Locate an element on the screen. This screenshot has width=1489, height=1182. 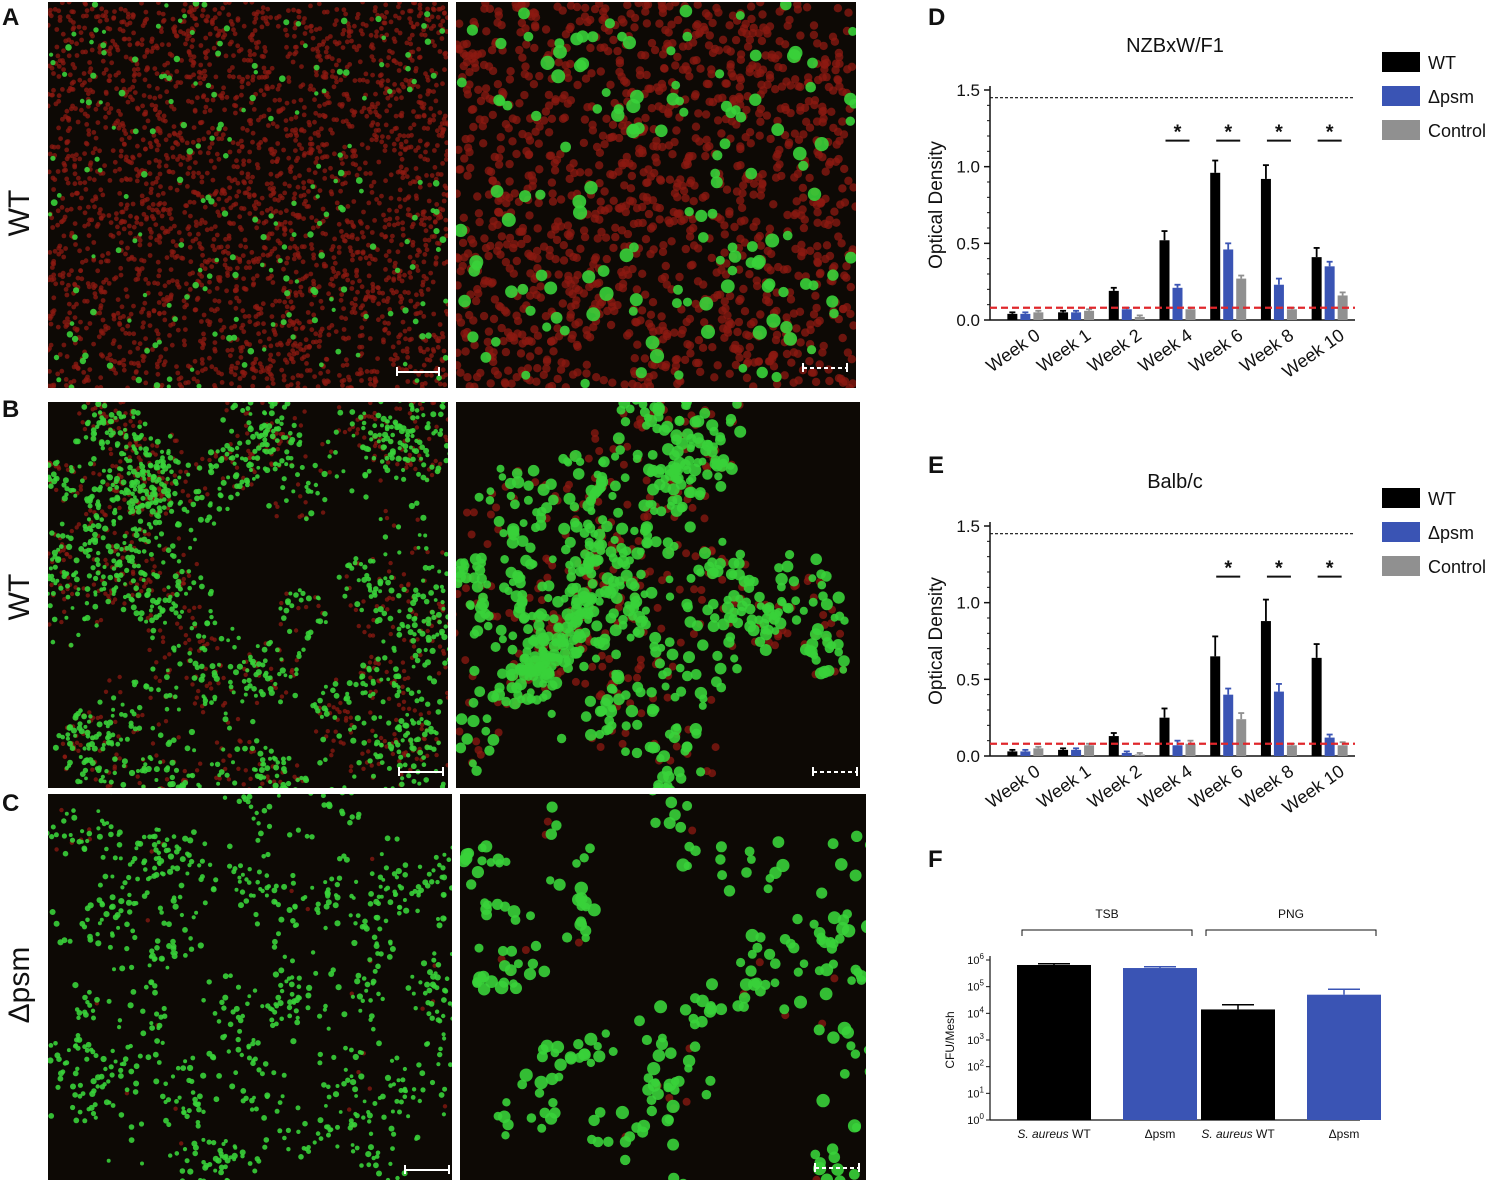
chart-f-ytick-label-5: 10⁵ is located at coordinates (975, 986).